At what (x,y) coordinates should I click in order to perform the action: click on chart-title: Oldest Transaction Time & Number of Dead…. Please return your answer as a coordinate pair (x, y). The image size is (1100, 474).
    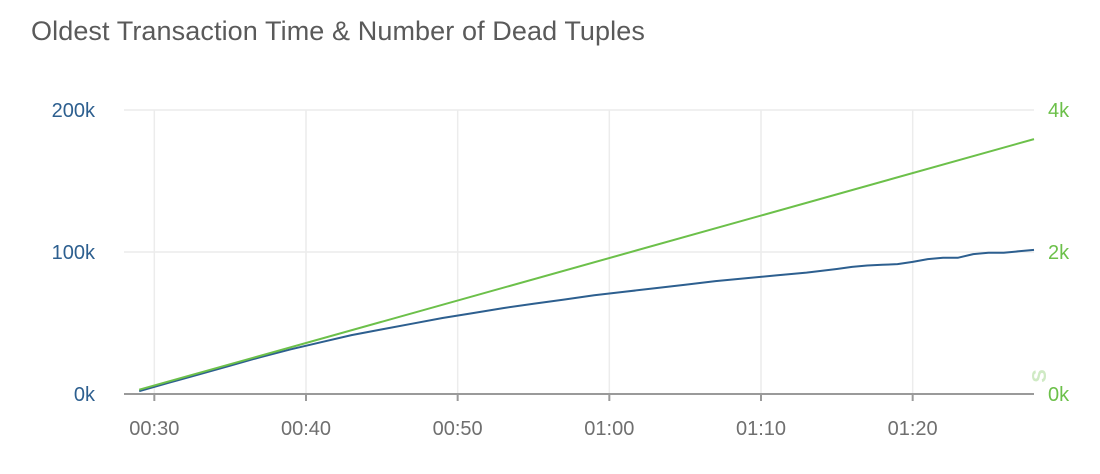
    Looking at the image, I should click on (338, 31).